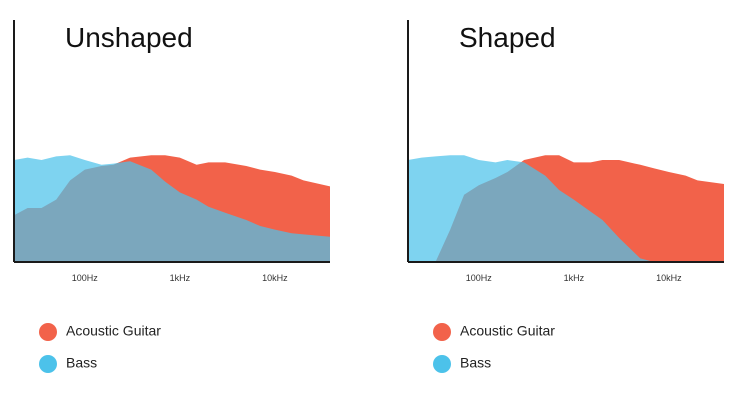 This screenshot has height=407, width=750. What do you see at coordinates (129, 37) in the screenshot?
I see `chart-title: Unshaped` at bounding box center [129, 37].